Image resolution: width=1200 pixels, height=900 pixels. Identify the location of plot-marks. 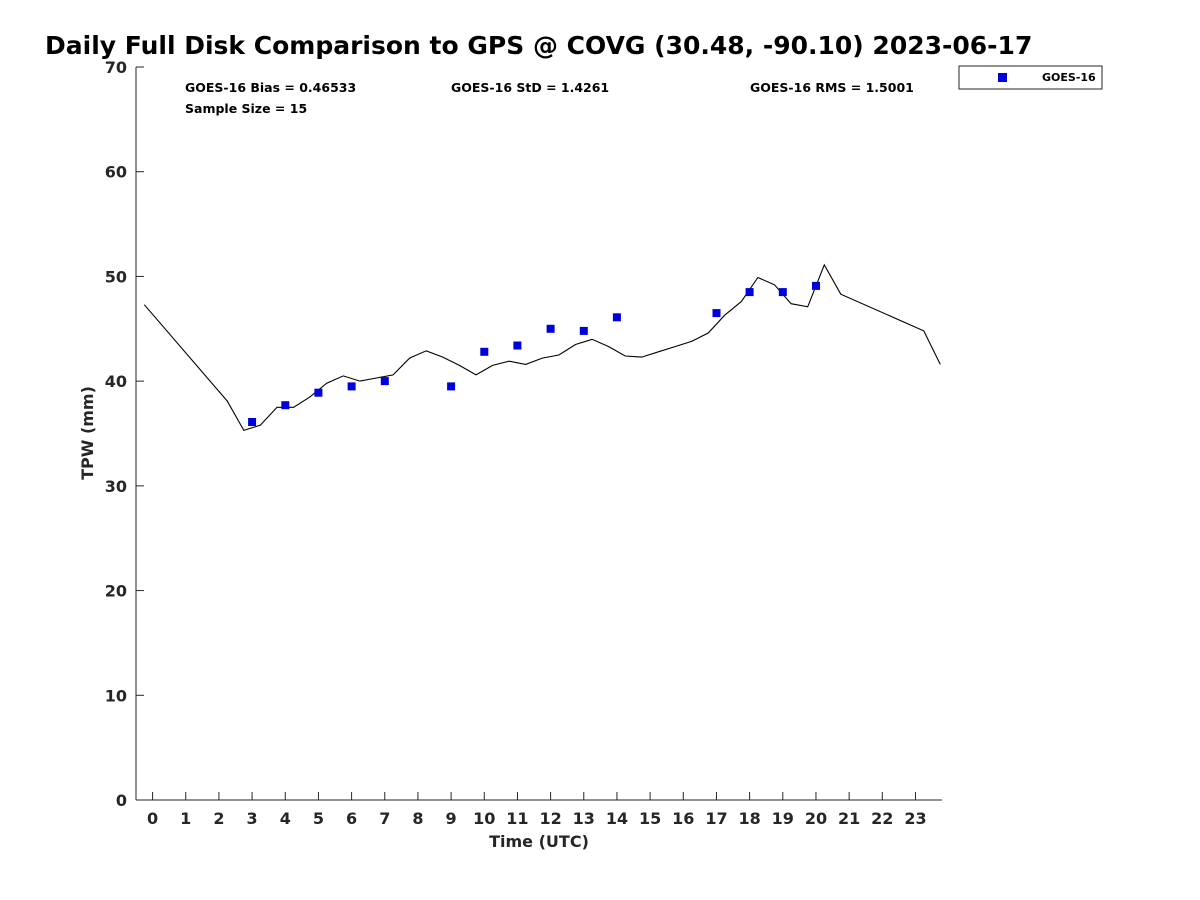
(542, 347).